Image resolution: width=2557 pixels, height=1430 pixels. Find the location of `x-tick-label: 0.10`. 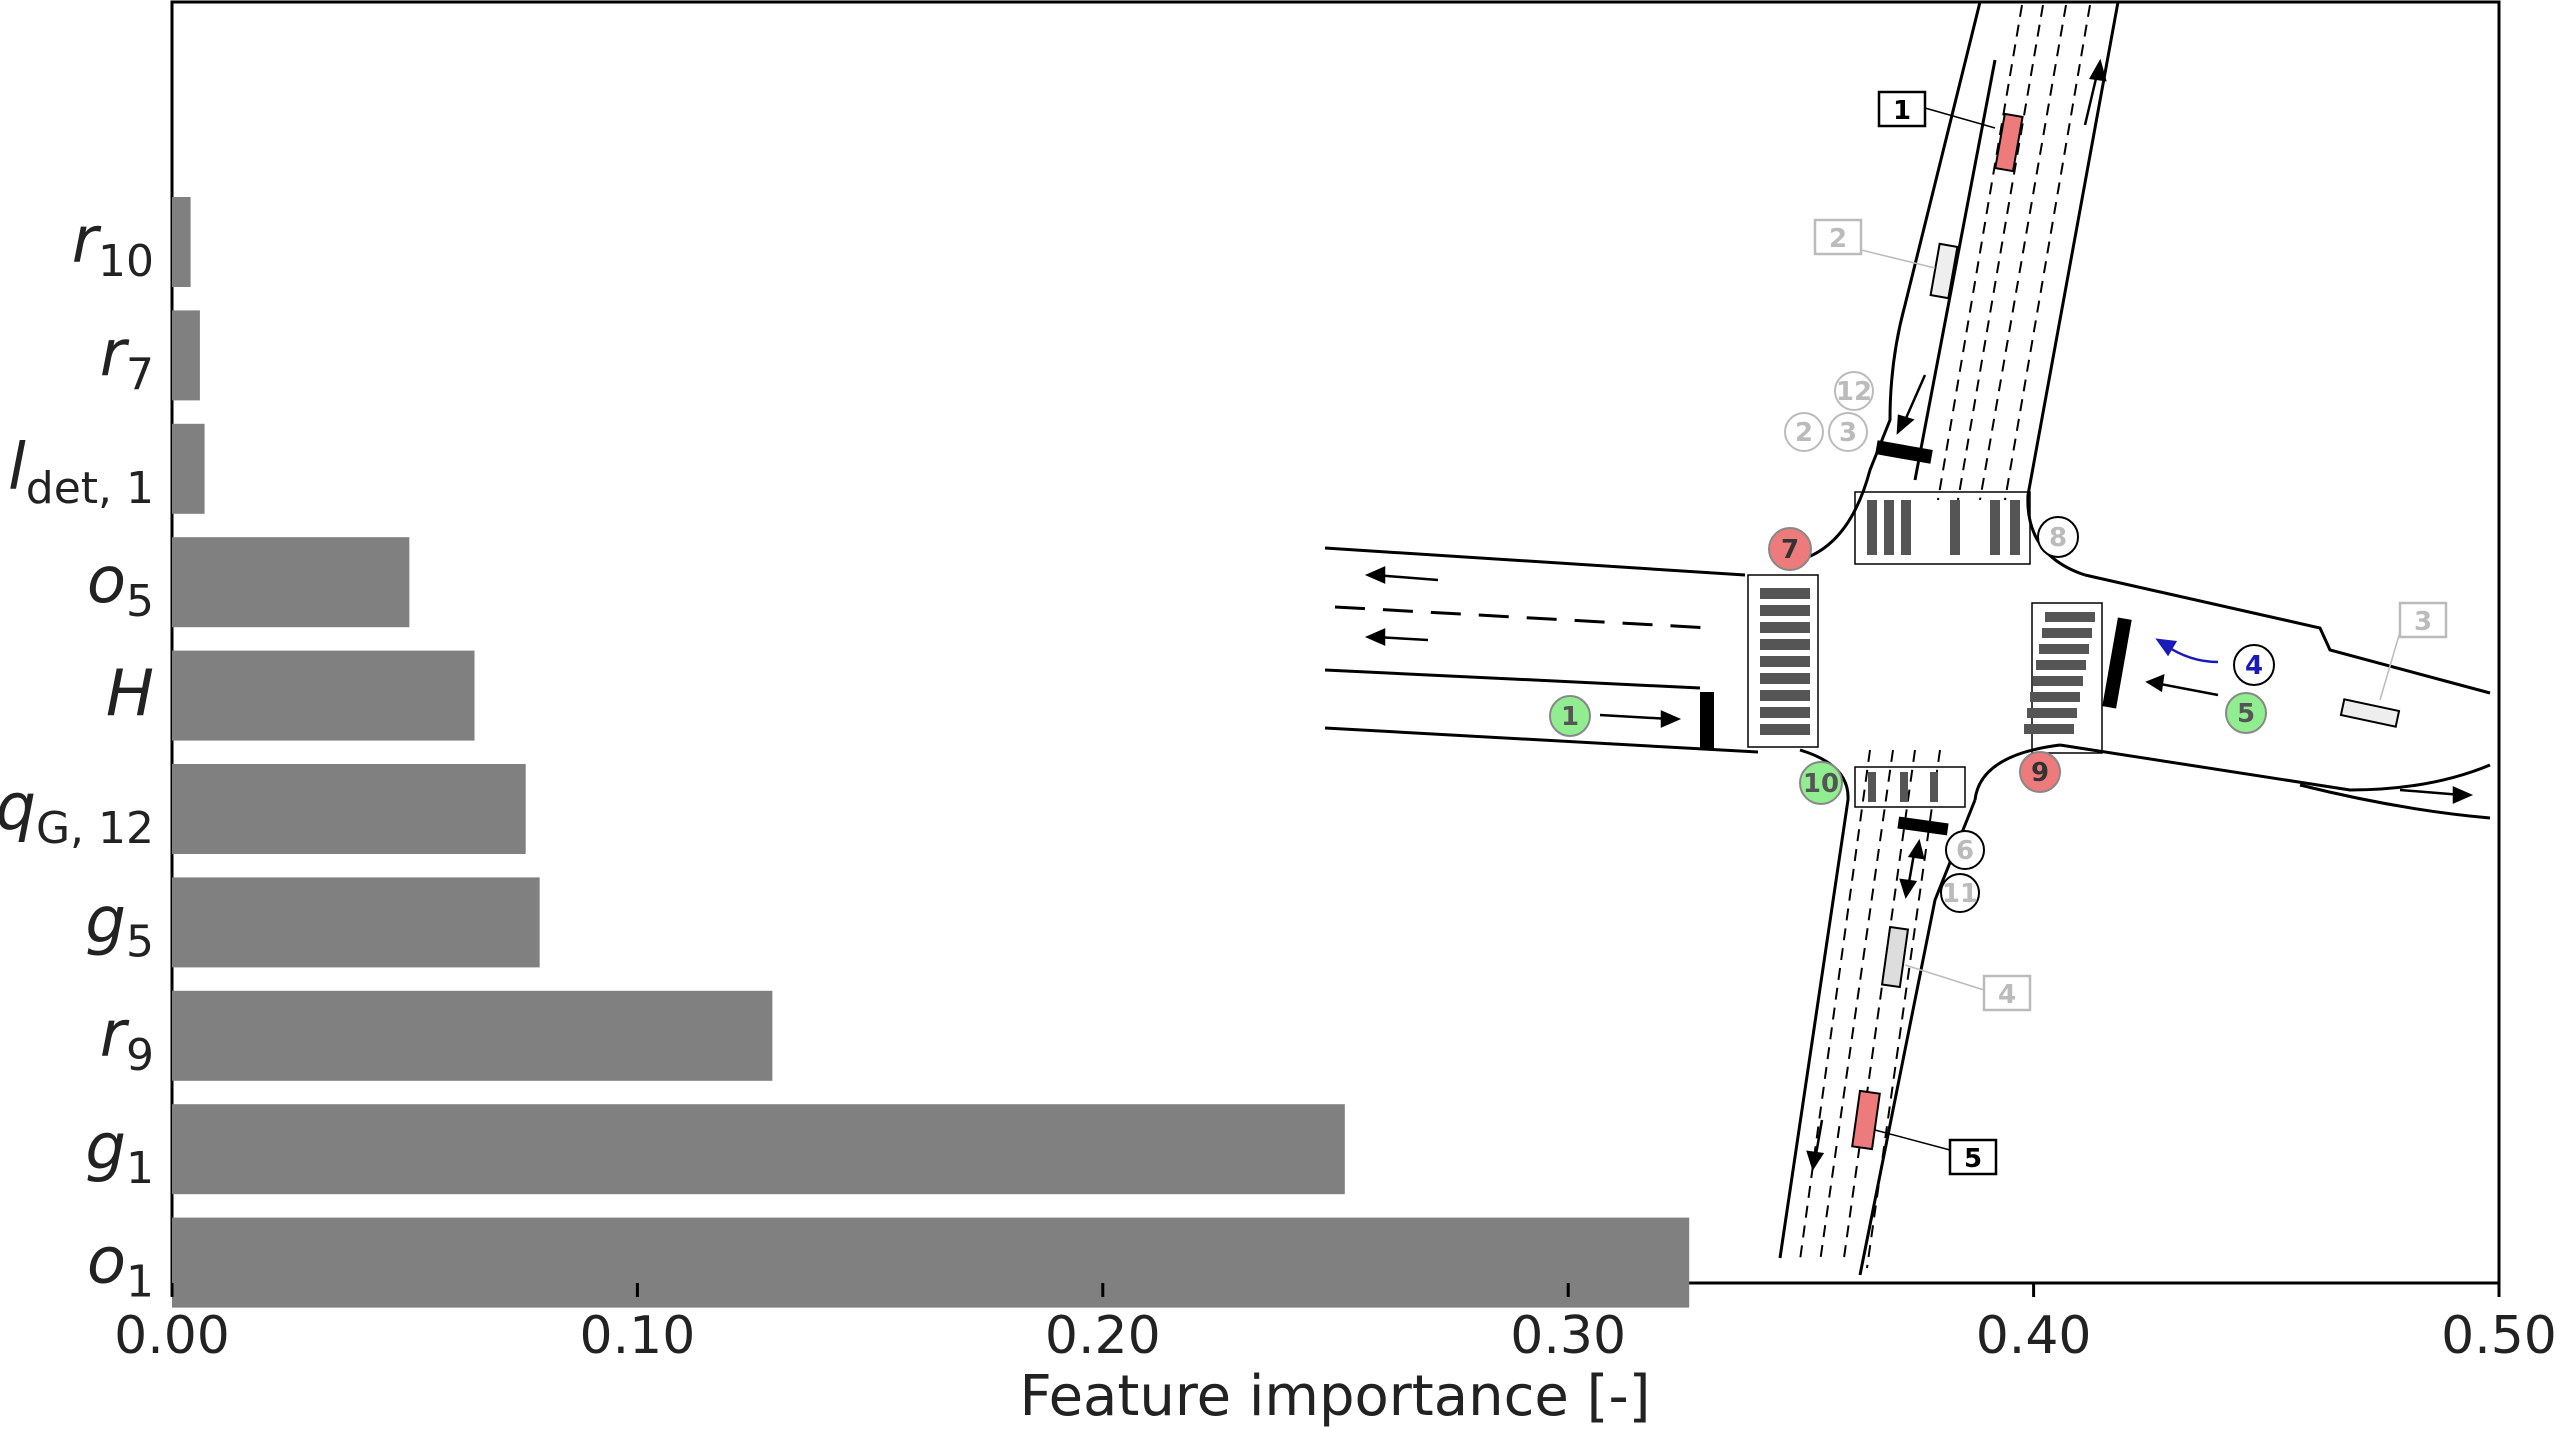

x-tick-label: 0.10 is located at coordinates (638, 1336).